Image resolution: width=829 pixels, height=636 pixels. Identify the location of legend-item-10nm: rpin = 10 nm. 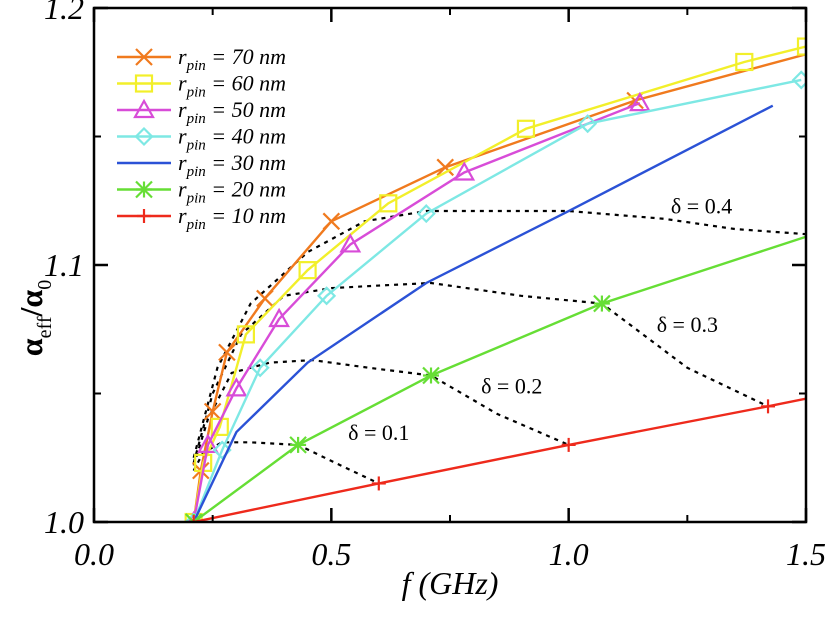
(201, 218).